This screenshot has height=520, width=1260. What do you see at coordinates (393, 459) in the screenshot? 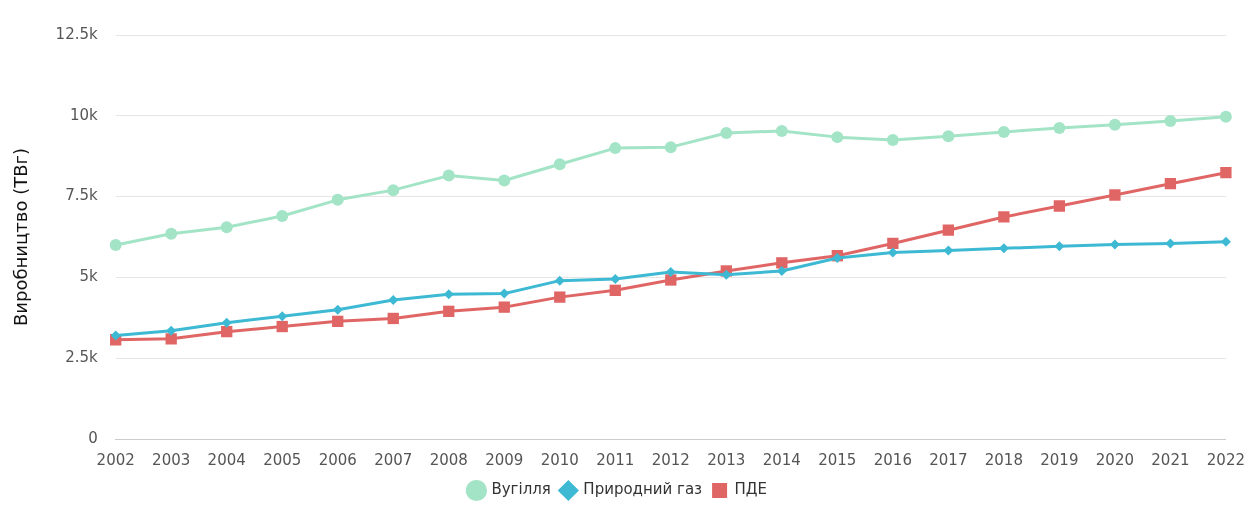
I see `x-tick-label: 2007` at bounding box center [393, 459].